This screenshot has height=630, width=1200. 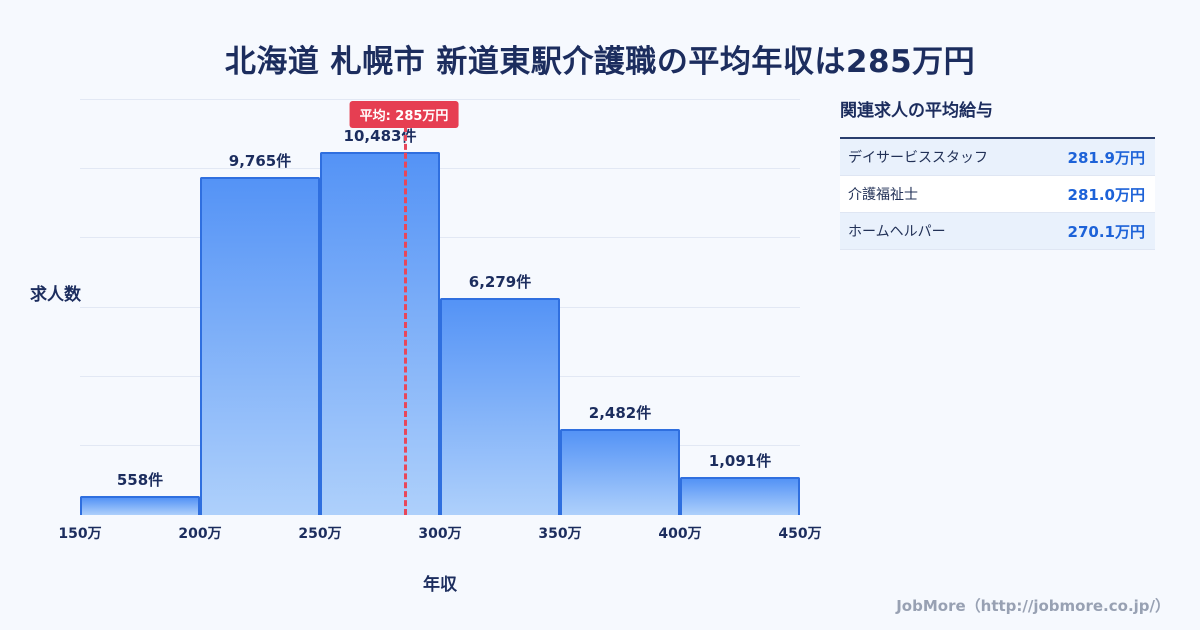 What do you see at coordinates (916, 111) in the screenshot?
I see `related-salary-heading: 関連求人の平均給与` at bounding box center [916, 111].